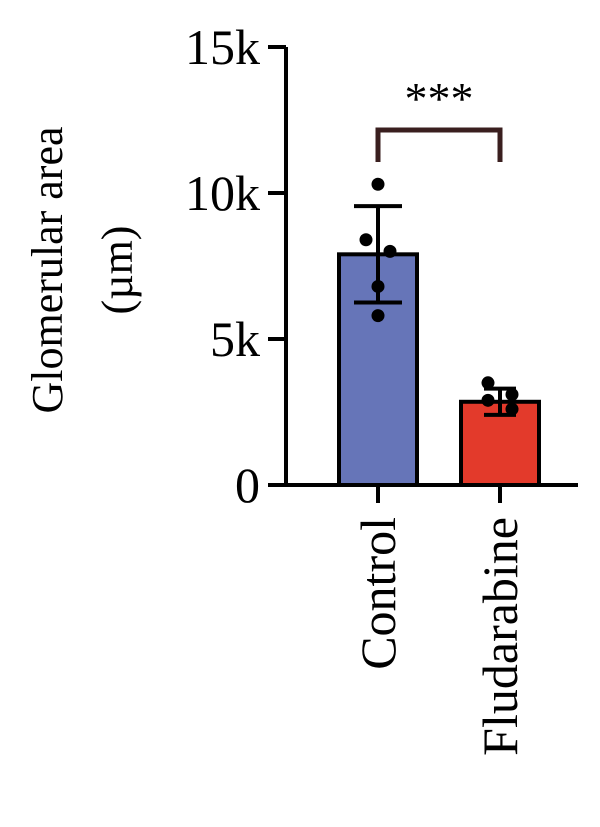 The height and width of the screenshot is (827, 600). Describe the element at coordinates (235, 339) in the screenshot. I see `y-tick-label: 5k` at that location.